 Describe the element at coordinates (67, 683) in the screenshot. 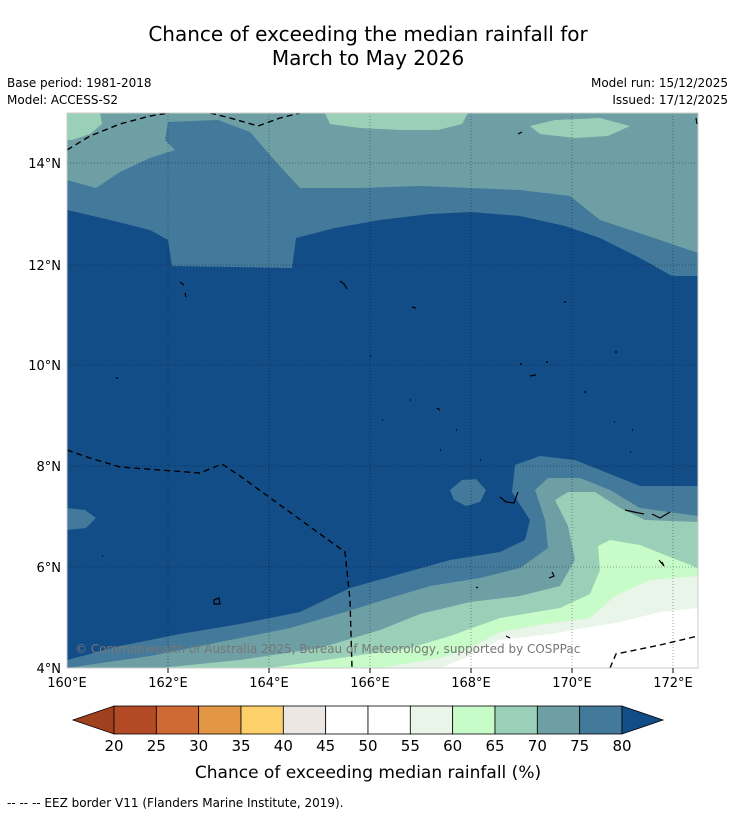

I see `lon-label: 160°E` at that location.